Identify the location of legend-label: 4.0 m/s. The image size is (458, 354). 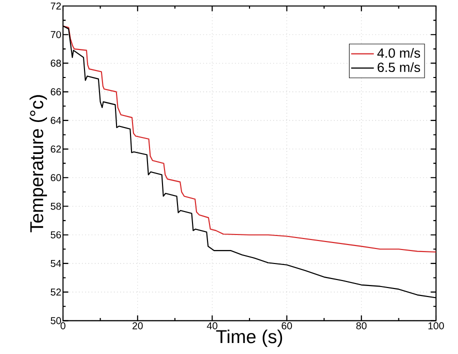
(398, 53).